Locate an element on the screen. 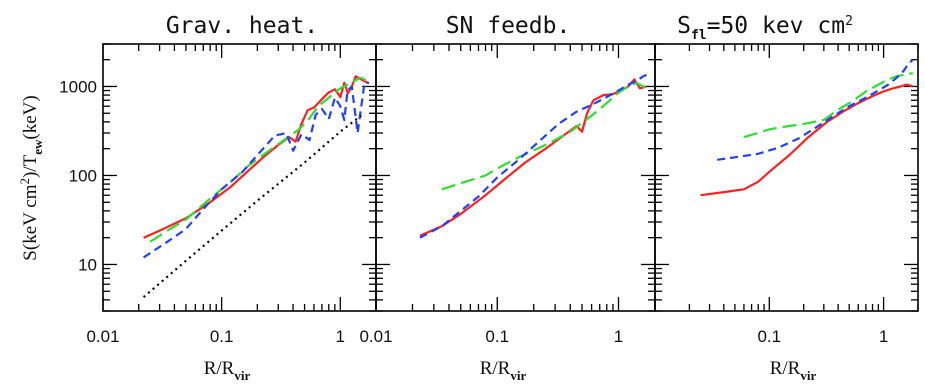  y-tick-label: 10 is located at coordinates (87, 264).